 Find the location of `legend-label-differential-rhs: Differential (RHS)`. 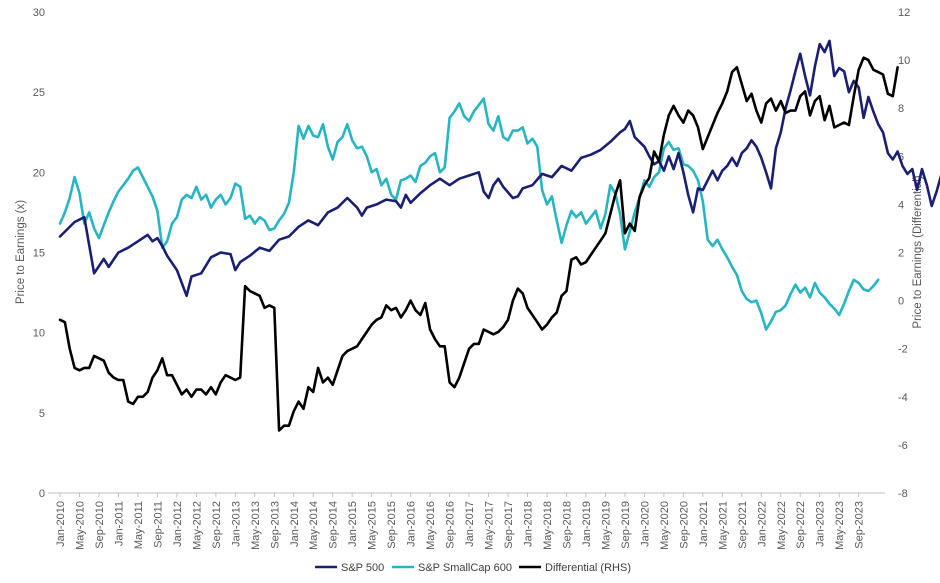

legend-label-differential-rhs: Differential (RHS) is located at coordinates (588, 568).